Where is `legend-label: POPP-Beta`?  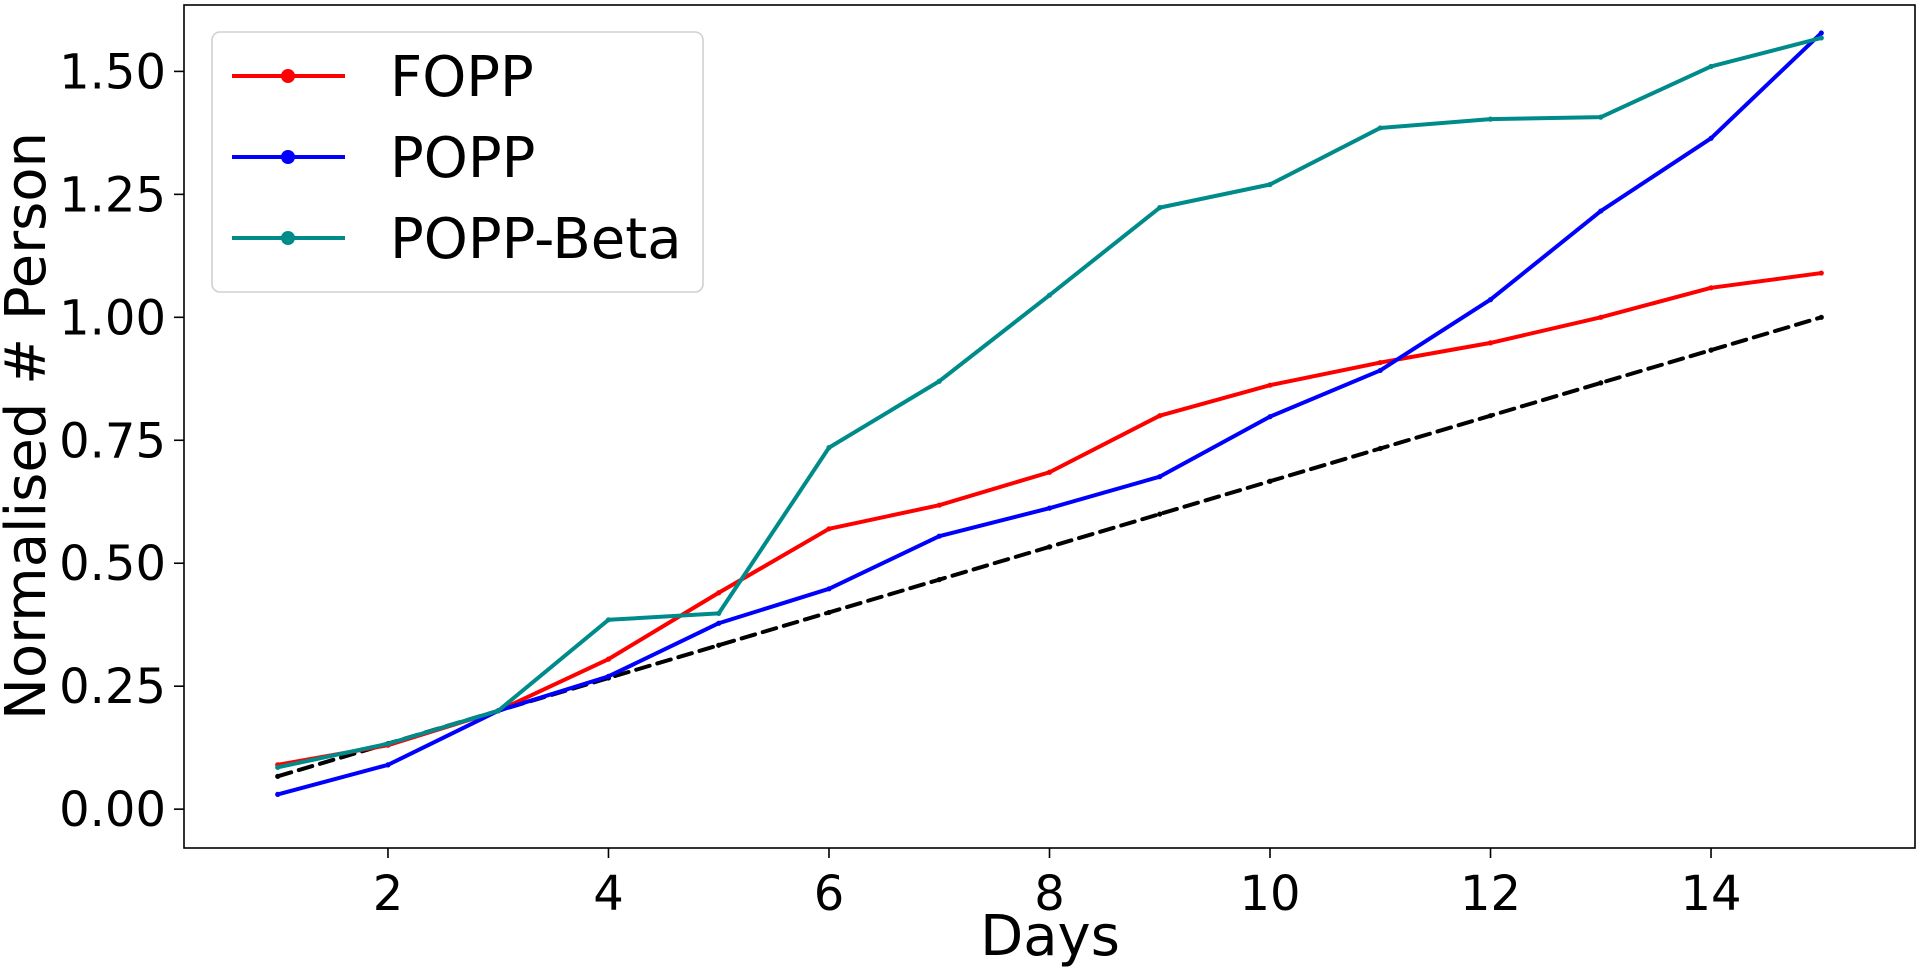 legend-label: POPP-Beta is located at coordinates (536, 239).